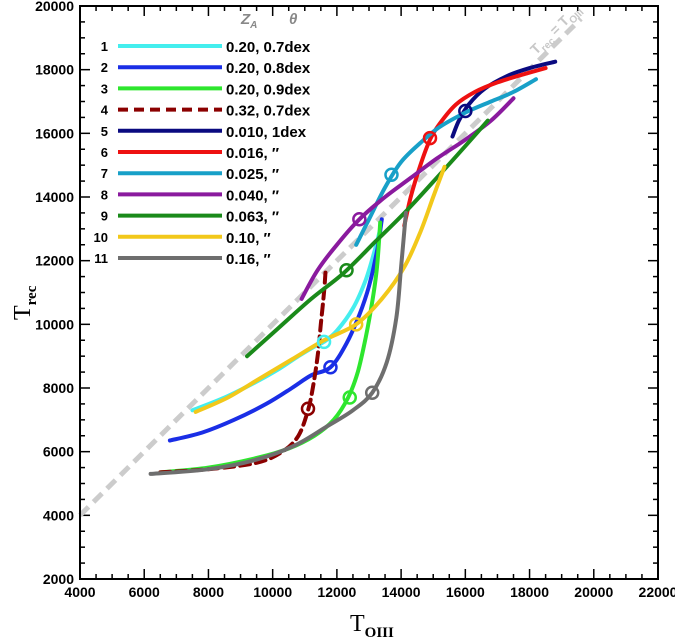 The width and height of the screenshot is (675, 644). What do you see at coordinates (58, 579) in the screenshot?
I see `y-tick-label: 2000` at bounding box center [58, 579].